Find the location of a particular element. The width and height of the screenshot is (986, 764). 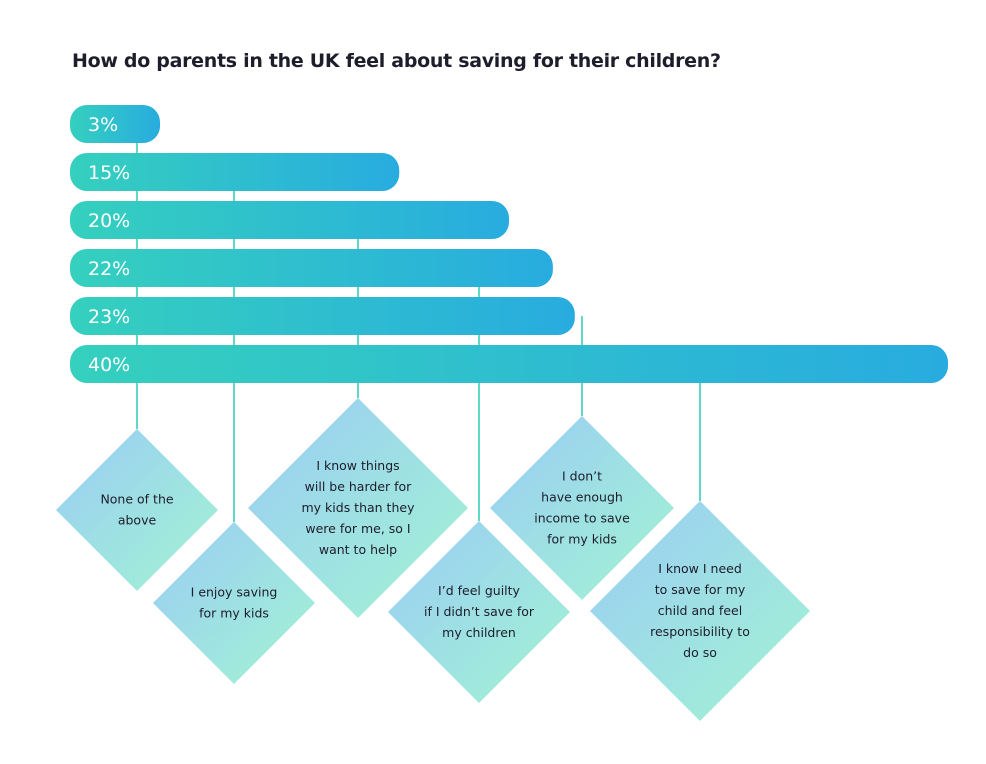

category-label-line: my children is located at coordinates (479, 632).